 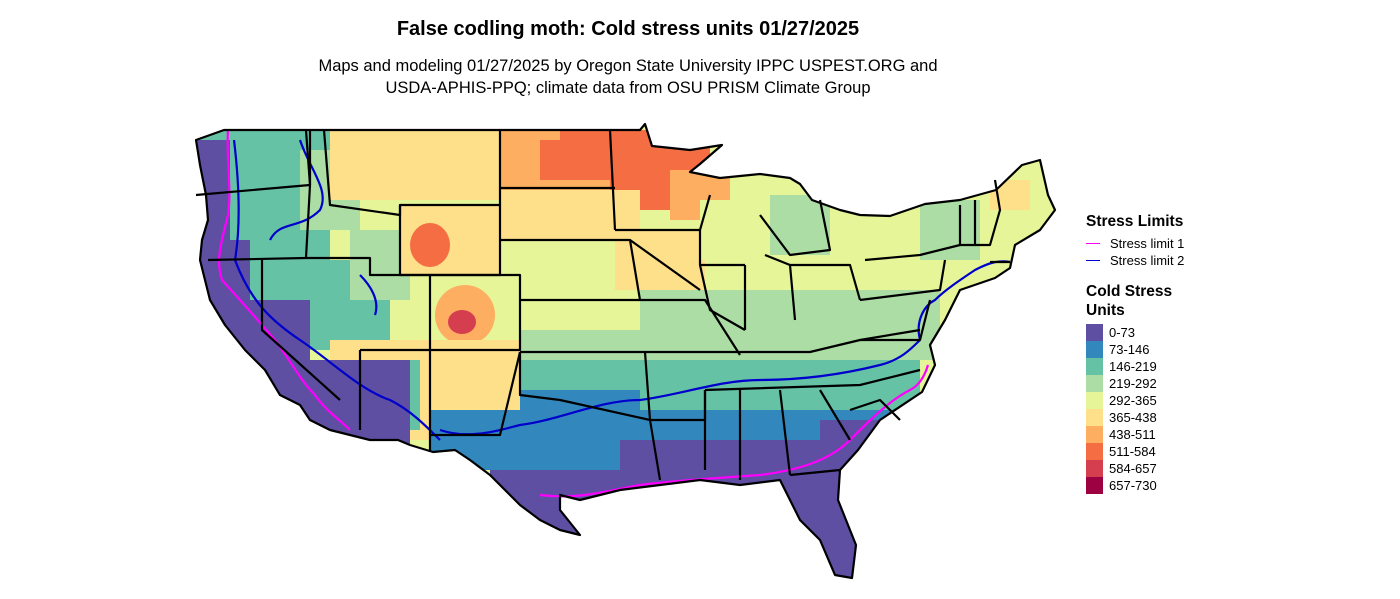 I want to click on stress-limit-1-swatch, so click(x=1093, y=243).